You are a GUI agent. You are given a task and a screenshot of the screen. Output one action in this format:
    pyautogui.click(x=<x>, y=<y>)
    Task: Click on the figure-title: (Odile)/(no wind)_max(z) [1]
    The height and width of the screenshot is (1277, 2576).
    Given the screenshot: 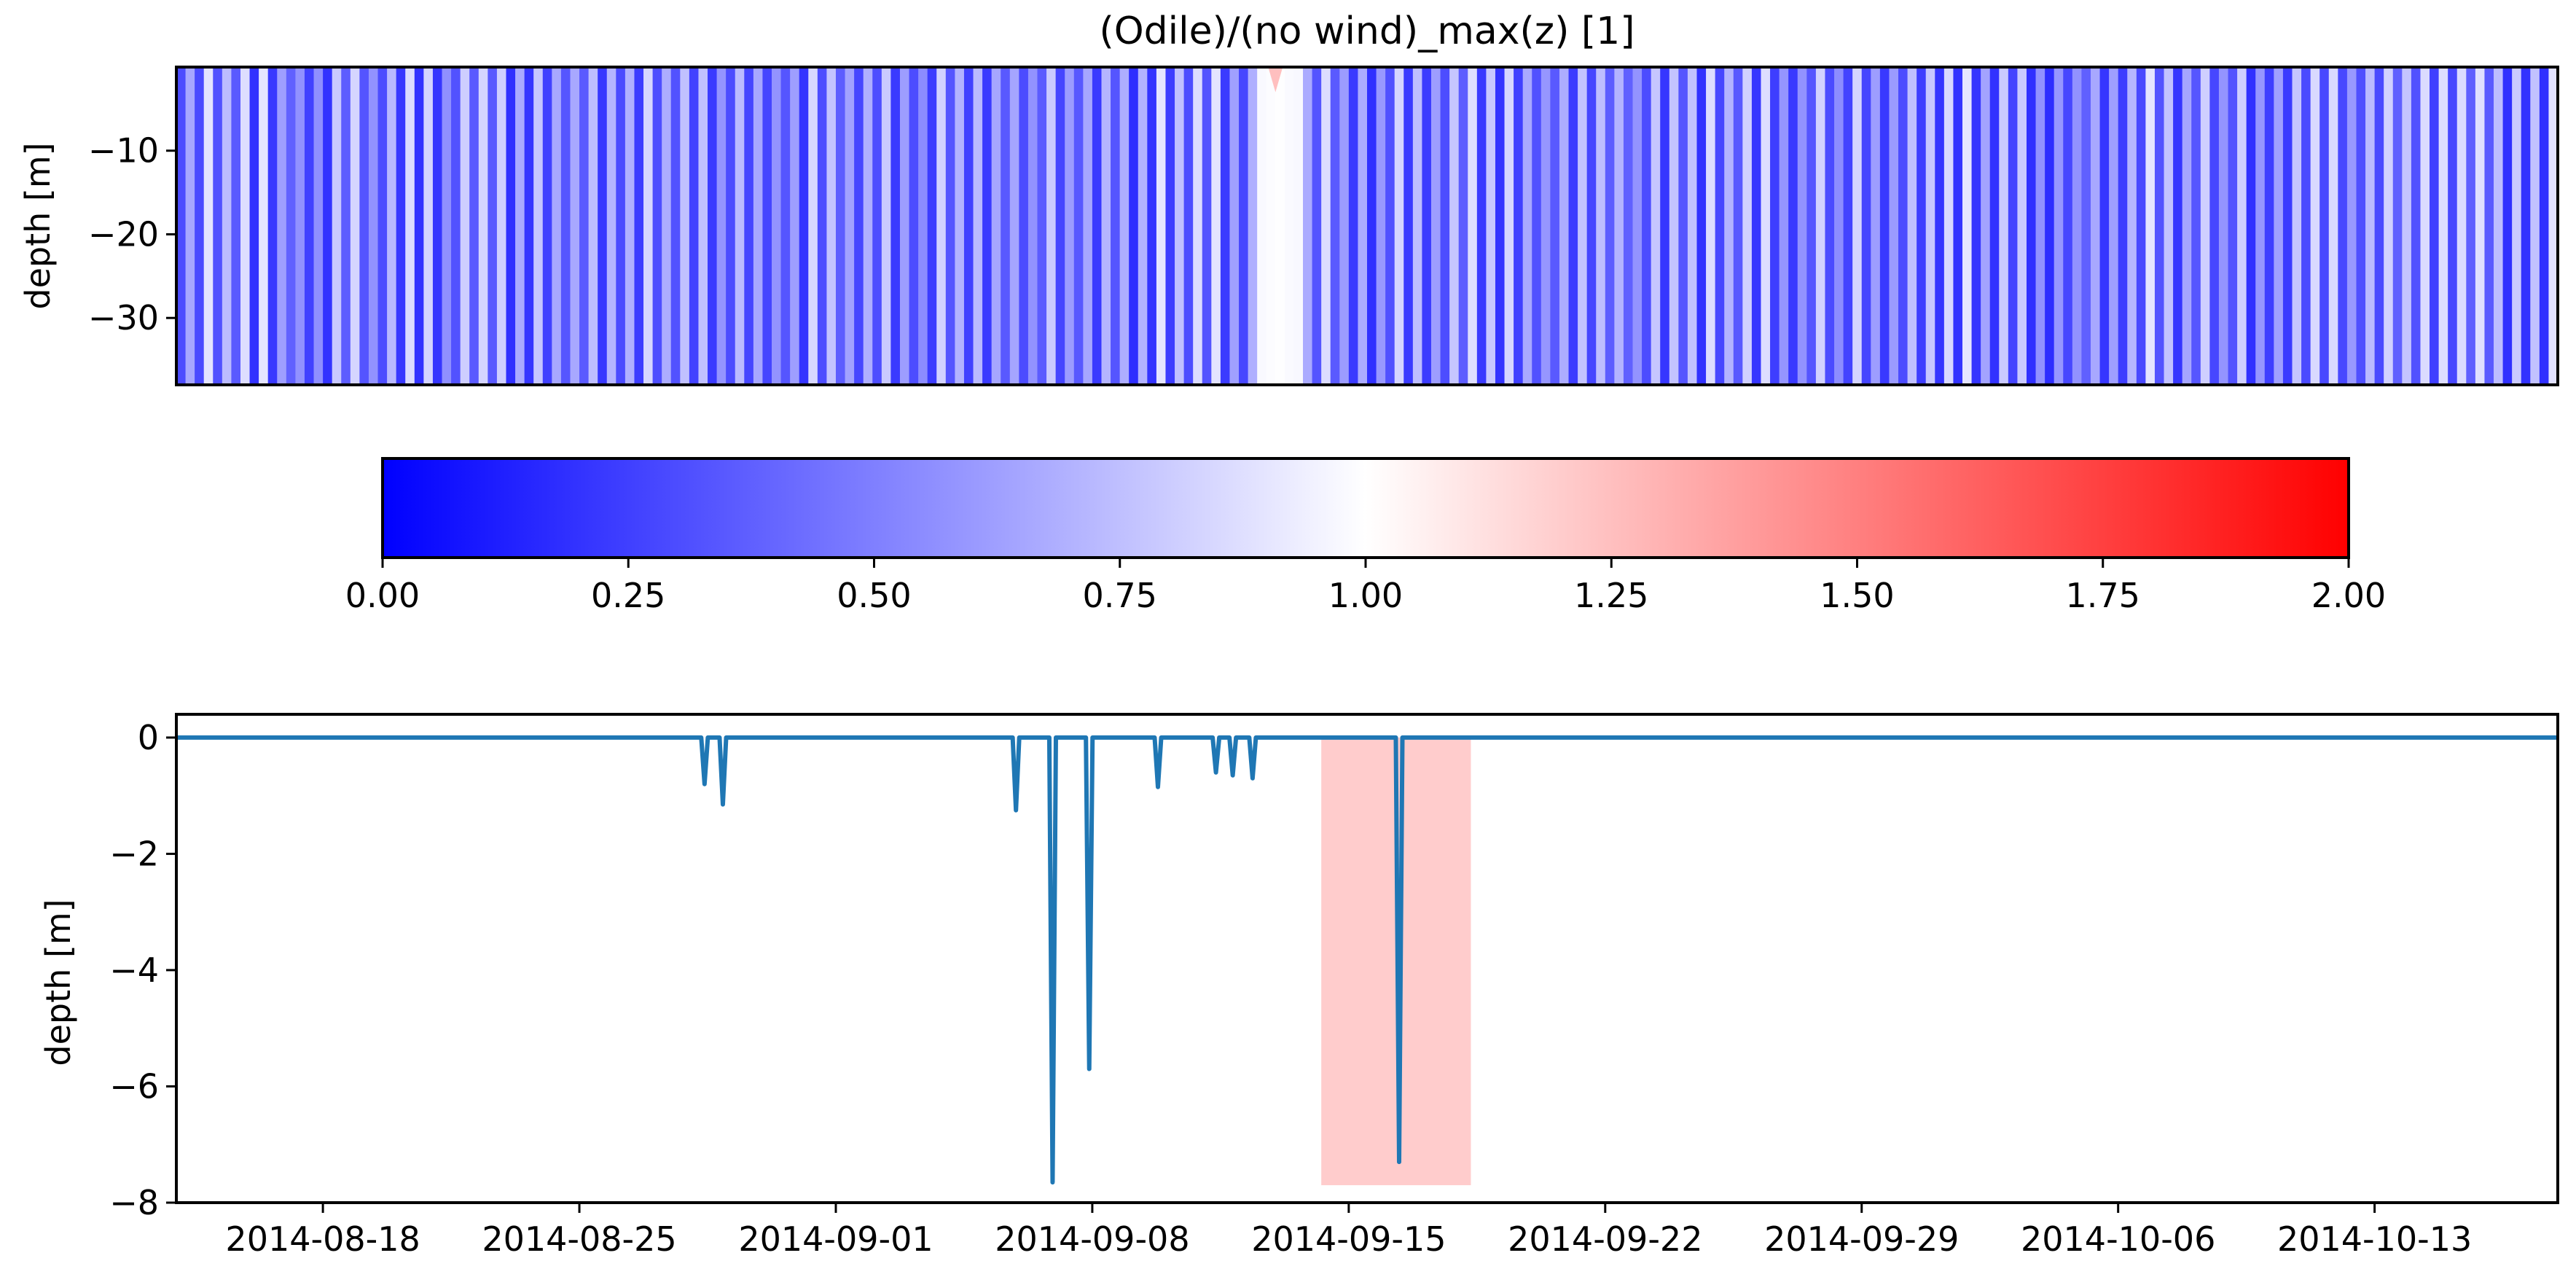 What is the action you would take?
    pyautogui.click(x=1367, y=31)
    